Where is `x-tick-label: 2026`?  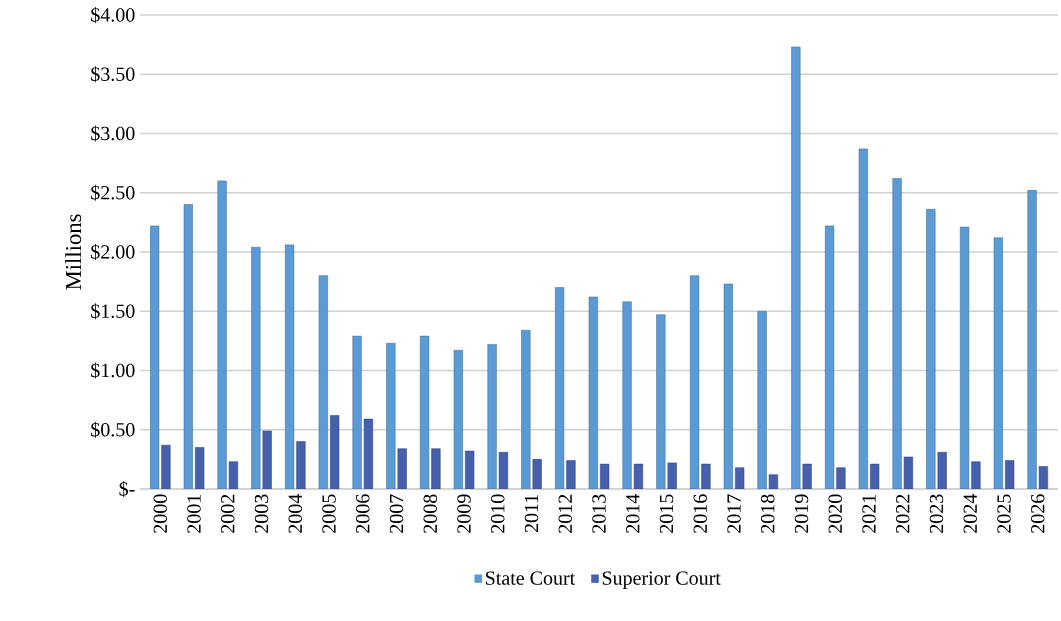
x-tick-label: 2026 is located at coordinates (1038, 513).